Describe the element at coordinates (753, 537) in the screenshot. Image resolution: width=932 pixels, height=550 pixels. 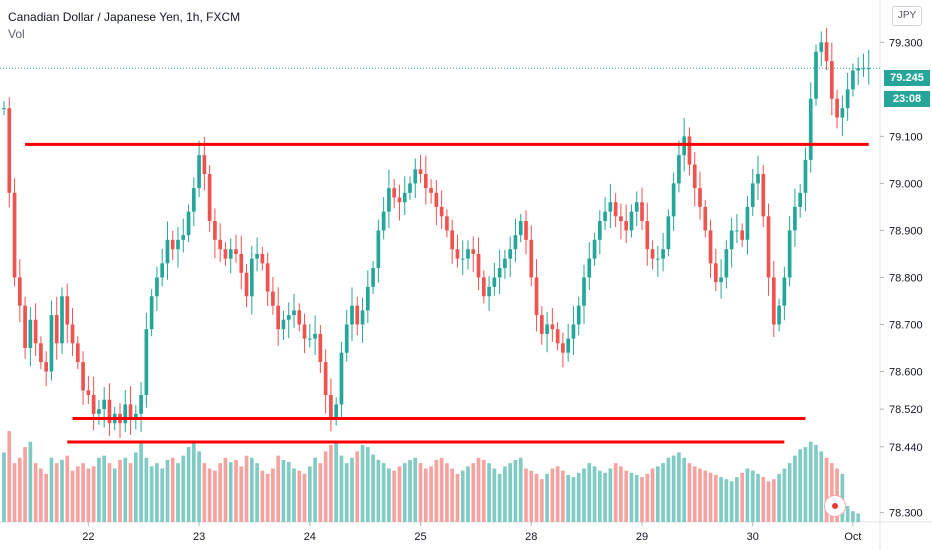
I see `x-tick-label: 30` at that location.